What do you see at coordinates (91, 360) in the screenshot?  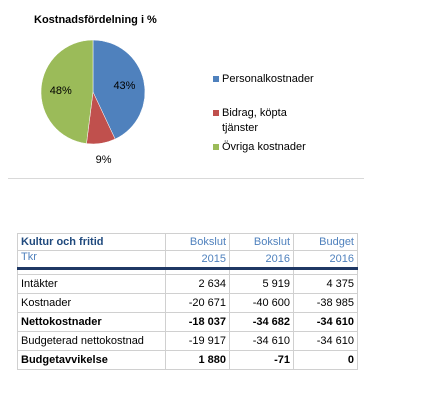 I see `row-label: Budgetavvikelse` at bounding box center [91, 360].